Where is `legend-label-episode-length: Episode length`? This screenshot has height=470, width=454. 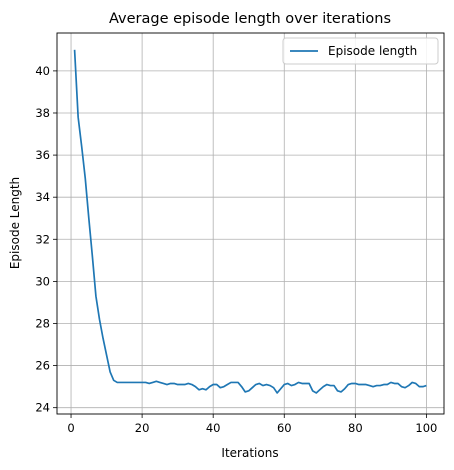 legend-label-episode-length: Episode length is located at coordinates (372, 51).